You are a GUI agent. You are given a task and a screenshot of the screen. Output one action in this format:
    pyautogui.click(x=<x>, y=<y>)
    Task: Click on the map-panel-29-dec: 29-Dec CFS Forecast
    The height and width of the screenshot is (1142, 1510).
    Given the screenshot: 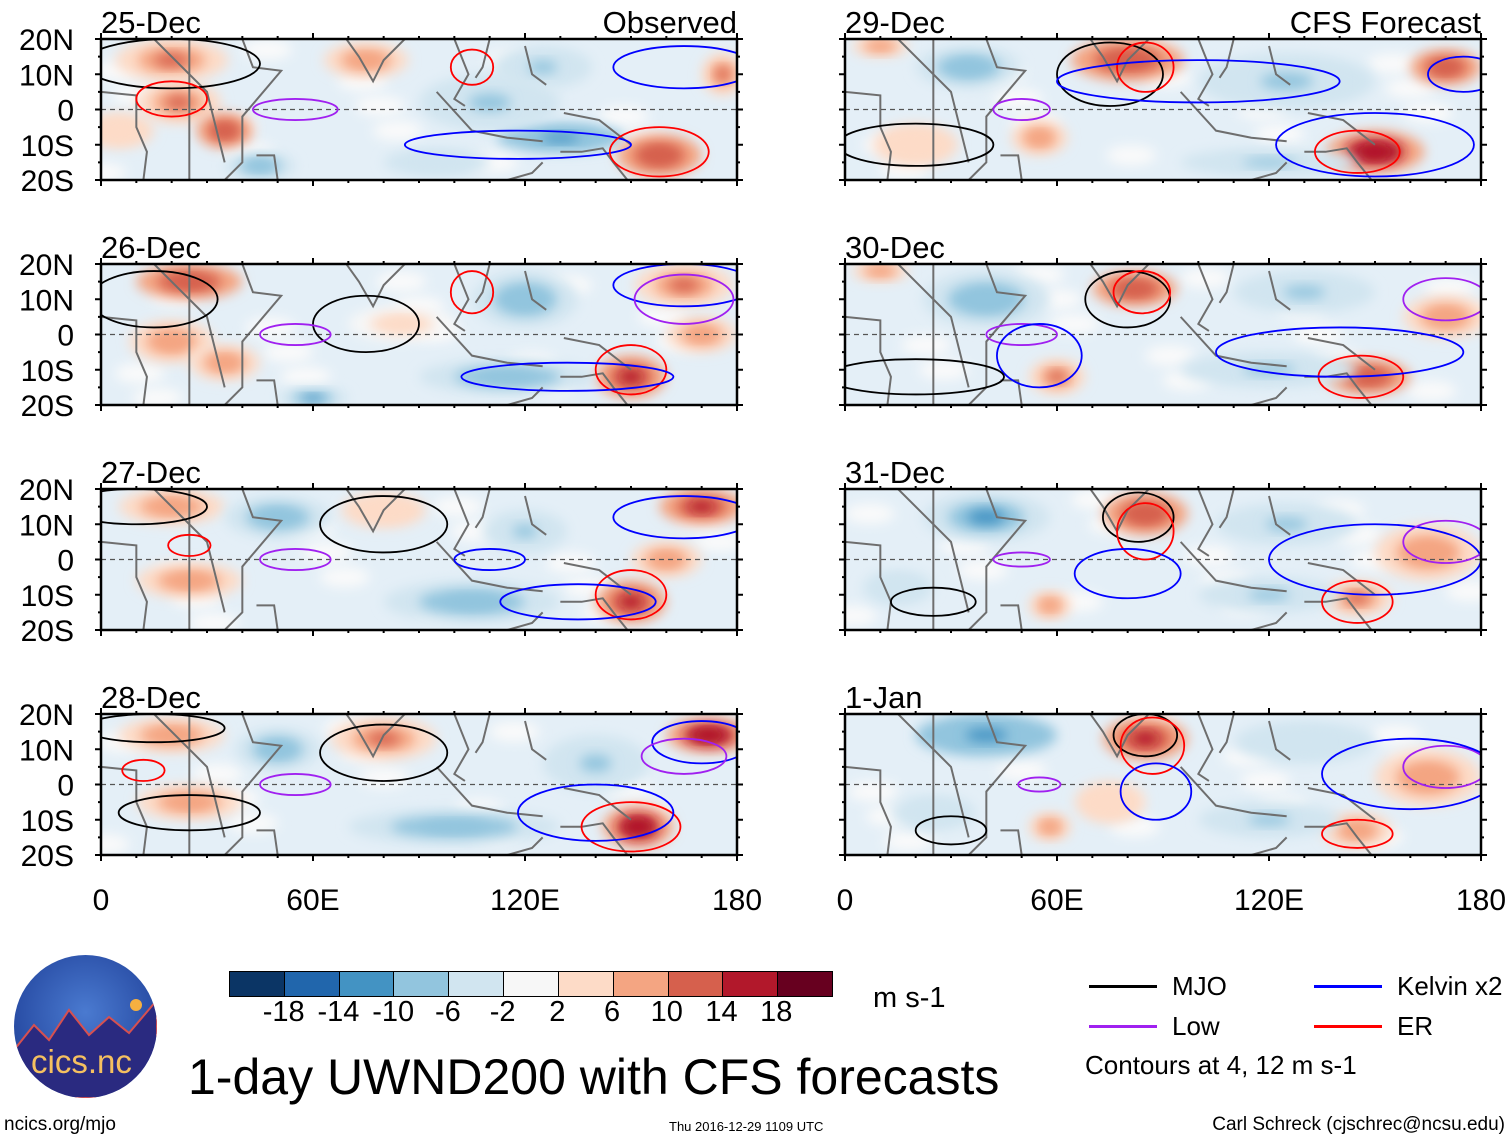 What is the action you would take?
    pyautogui.click(x=1163, y=95)
    